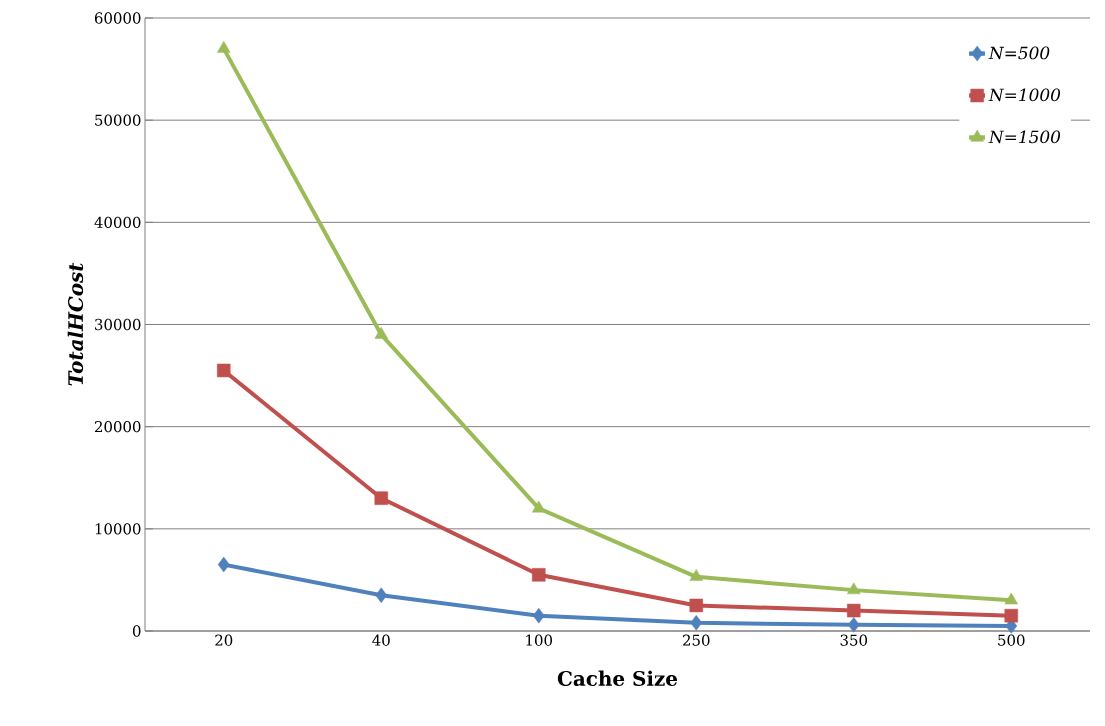 The image size is (1105, 726). What do you see at coordinates (75, 324) in the screenshot?
I see `y-axis-title: TotalHCost` at bounding box center [75, 324].